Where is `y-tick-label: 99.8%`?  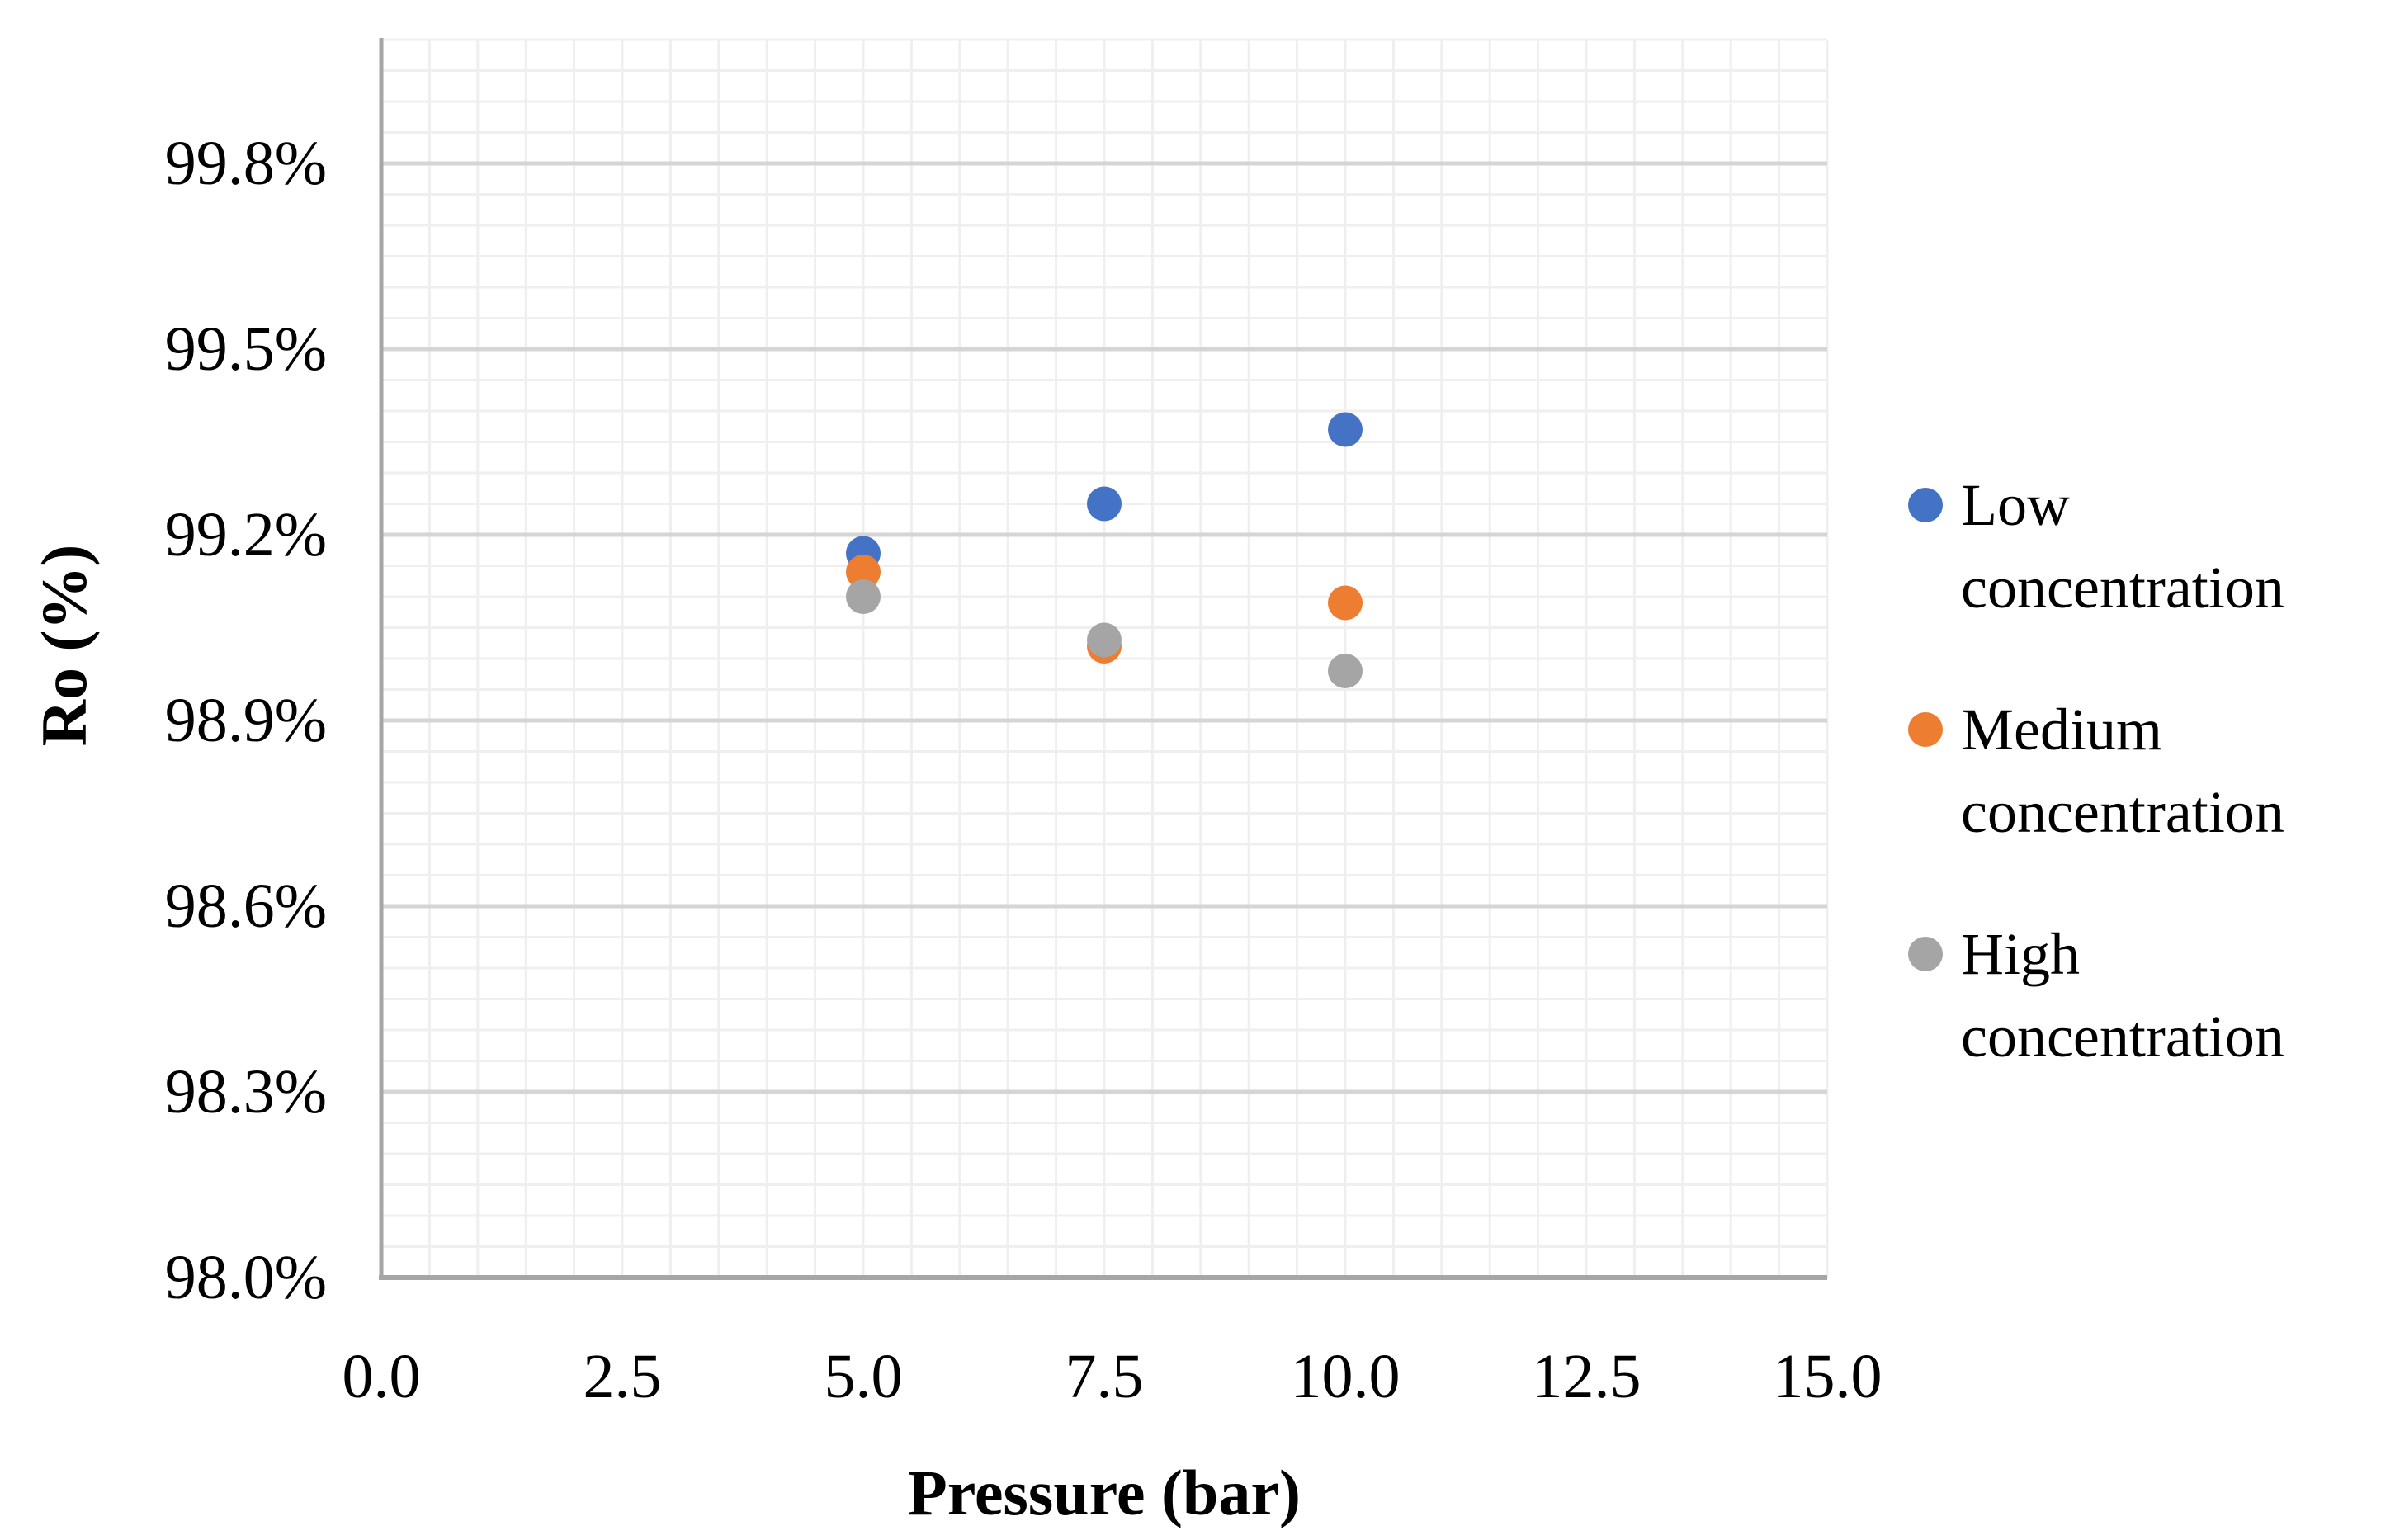 y-tick-label: 99.8% is located at coordinates (245, 163).